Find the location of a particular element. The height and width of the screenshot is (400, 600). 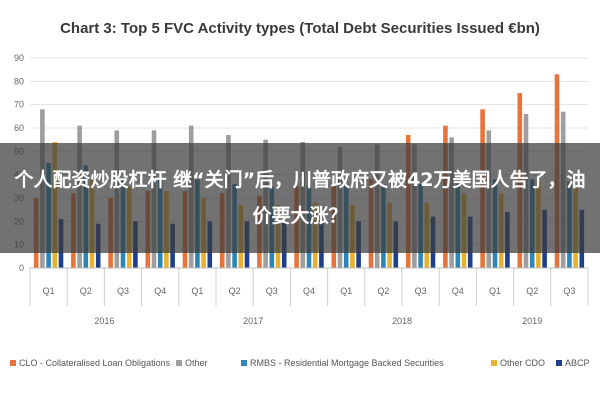

legend-label: CLO - Collateralised Loan Obligations is located at coordinates (95, 363).